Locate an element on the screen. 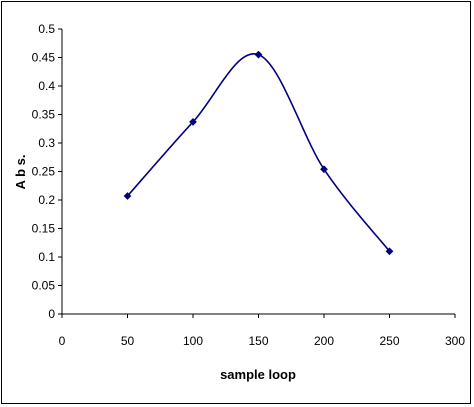 The width and height of the screenshot is (474, 407). y-tick-label: 0.5 is located at coordinates (46, 29).